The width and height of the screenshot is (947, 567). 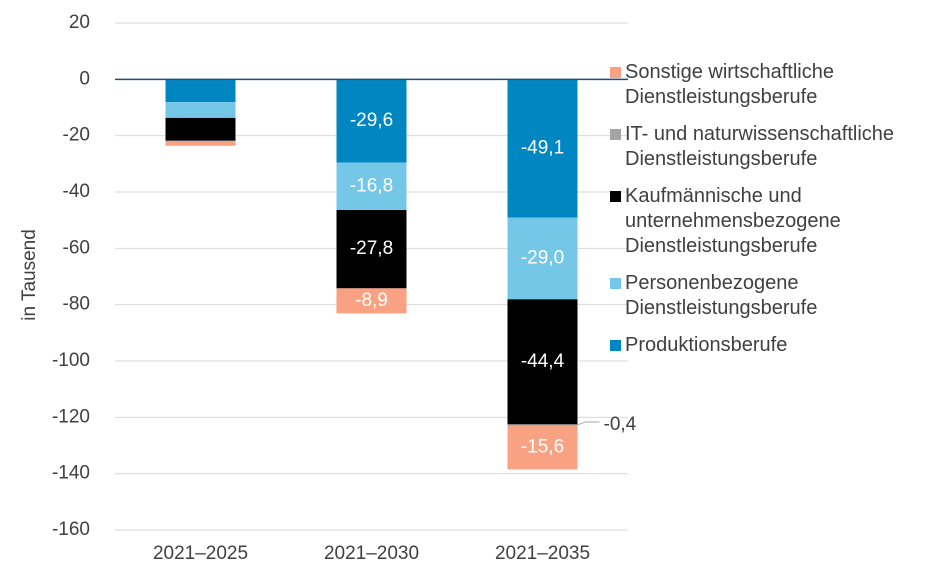 What do you see at coordinates (29, 275) in the screenshot?
I see `y-axis-label: in Tausend` at bounding box center [29, 275].